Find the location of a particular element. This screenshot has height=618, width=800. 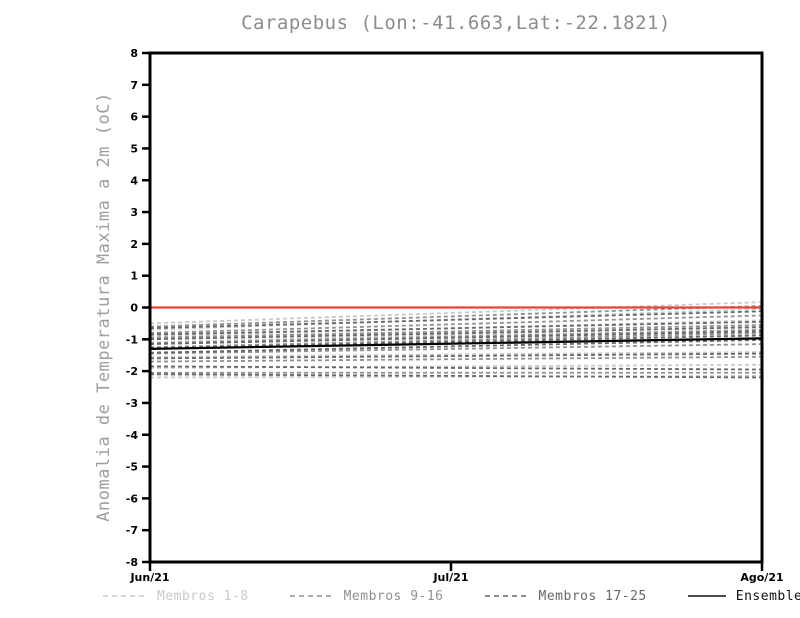

y-axis-tick-label: 3 is located at coordinates (134, 212).